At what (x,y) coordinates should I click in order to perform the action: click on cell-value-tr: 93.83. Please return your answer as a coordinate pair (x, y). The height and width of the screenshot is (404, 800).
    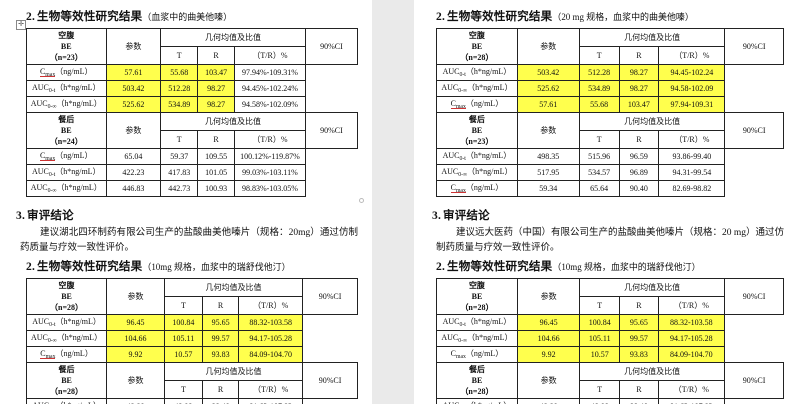
    Looking at the image, I should click on (639, 354).